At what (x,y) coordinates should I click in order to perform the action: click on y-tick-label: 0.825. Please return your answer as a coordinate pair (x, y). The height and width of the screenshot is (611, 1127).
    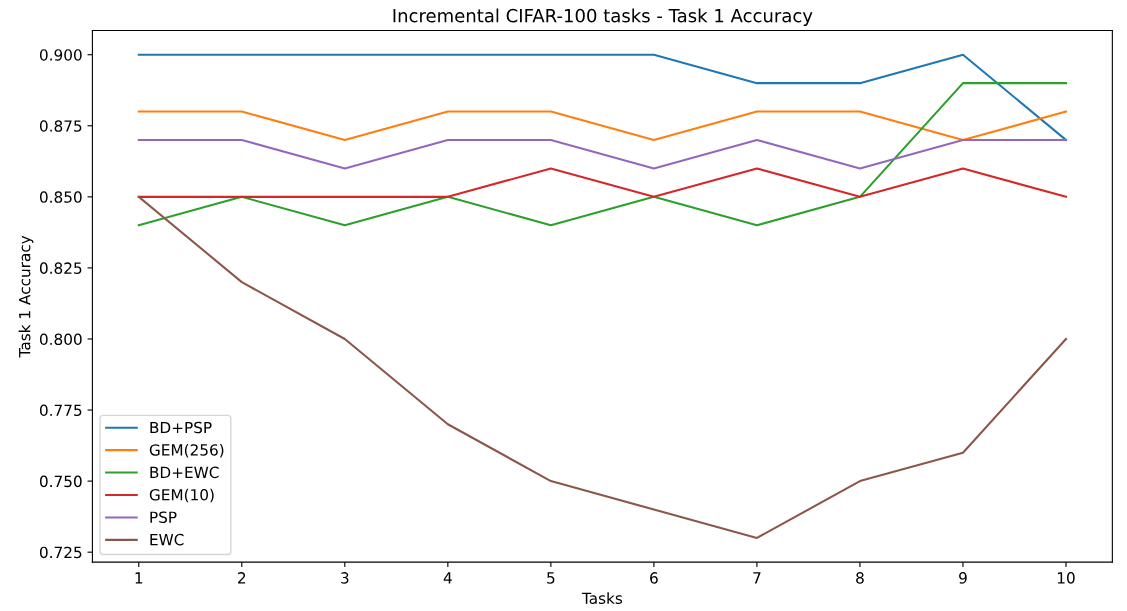
    Looking at the image, I should click on (60, 268).